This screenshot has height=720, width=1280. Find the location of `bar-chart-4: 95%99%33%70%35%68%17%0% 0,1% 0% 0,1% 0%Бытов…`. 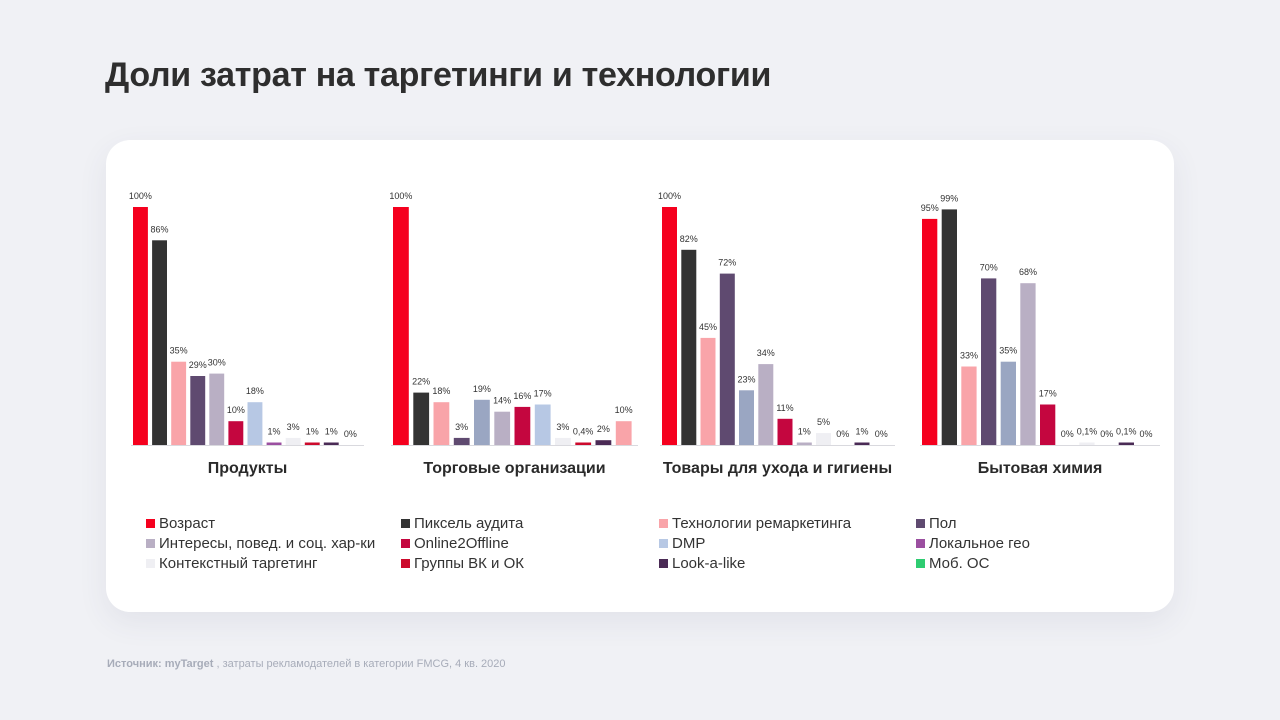

bar-chart-4: 95%99%33%70%35%68%17%0% 0,1% 0% 0,1% 0%Бытов… is located at coordinates (1040, 335).